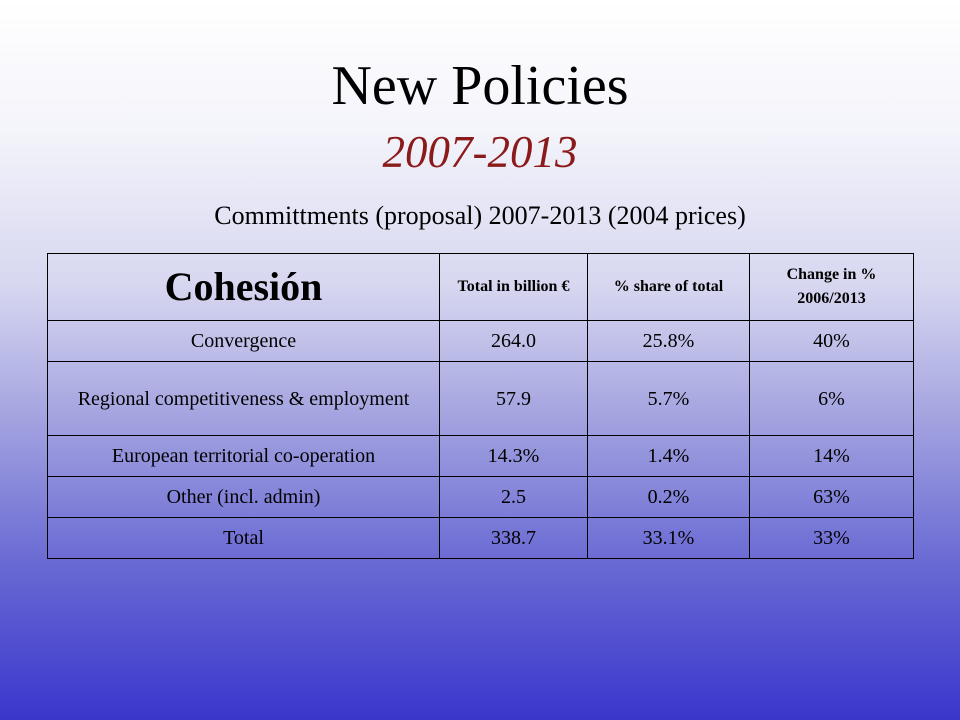 The height and width of the screenshot is (720, 960). What do you see at coordinates (831, 287) in the screenshot?
I see `header-change-percent: Change in % 2006/2013` at bounding box center [831, 287].